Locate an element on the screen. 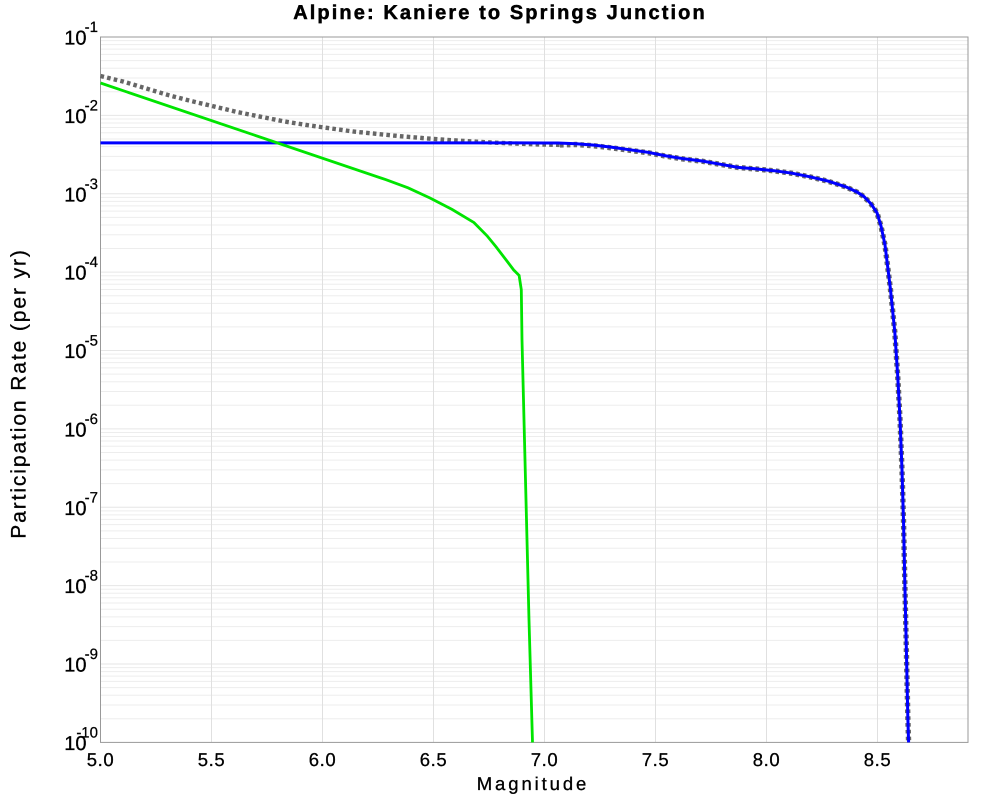 This screenshot has height=800, width=1000. svg-text: 5.5 is located at coordinates (212, 759).